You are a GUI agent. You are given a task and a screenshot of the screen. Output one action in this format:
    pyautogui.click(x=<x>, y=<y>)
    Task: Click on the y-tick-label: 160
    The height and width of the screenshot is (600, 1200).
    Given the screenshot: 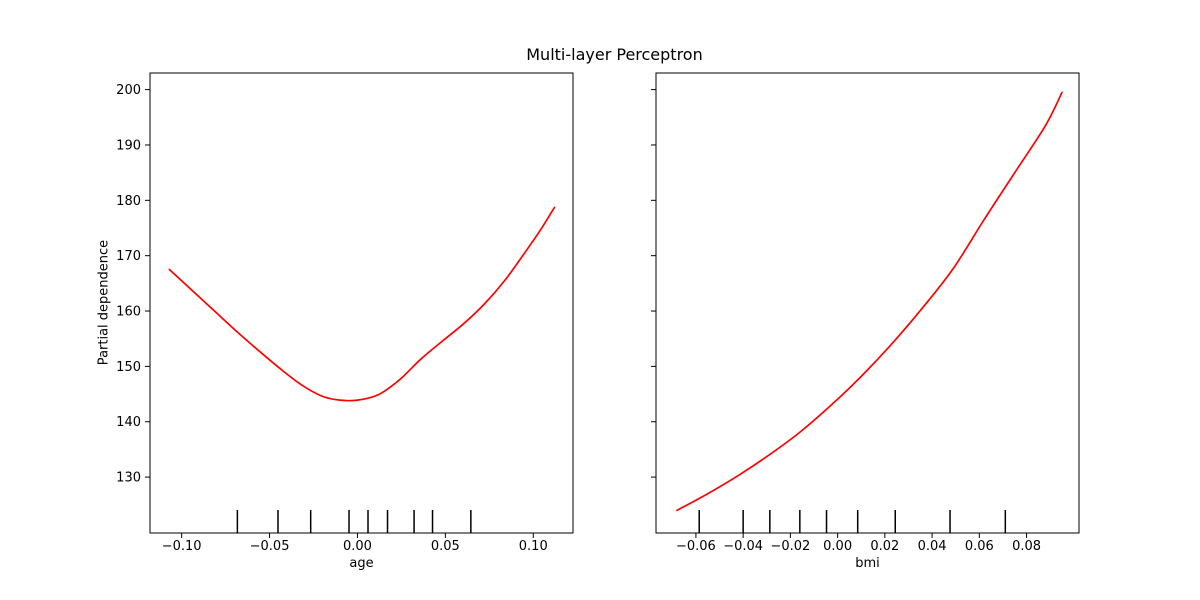 What is the action you would take?
    pyautogui.click(x=128, y=312)
    